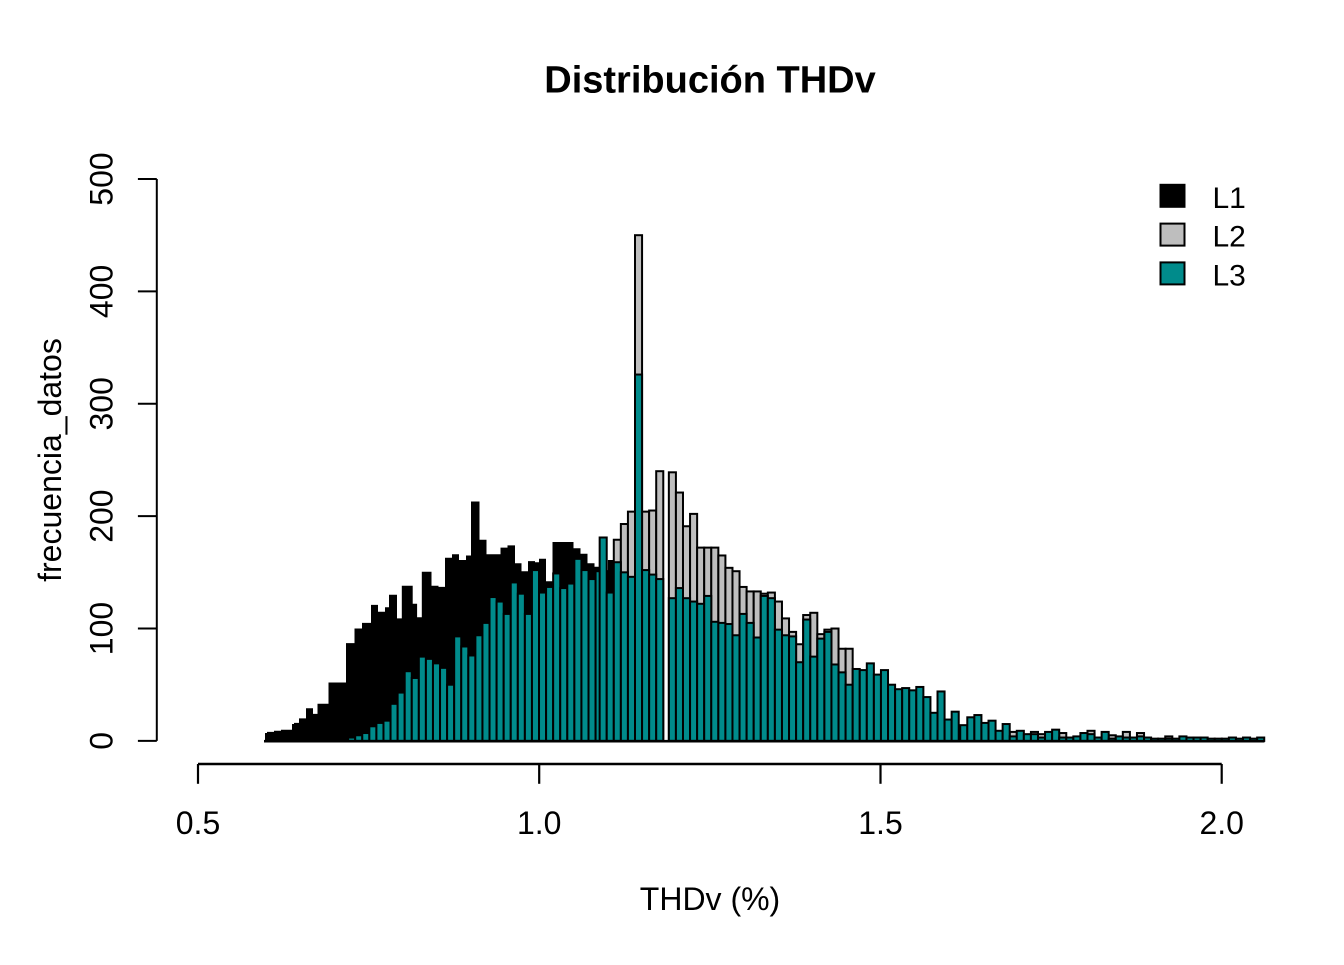 Image resolution: width=1344 pixels, height=965 pixels. I want to click on svg-text: 500, so click(102, 178).